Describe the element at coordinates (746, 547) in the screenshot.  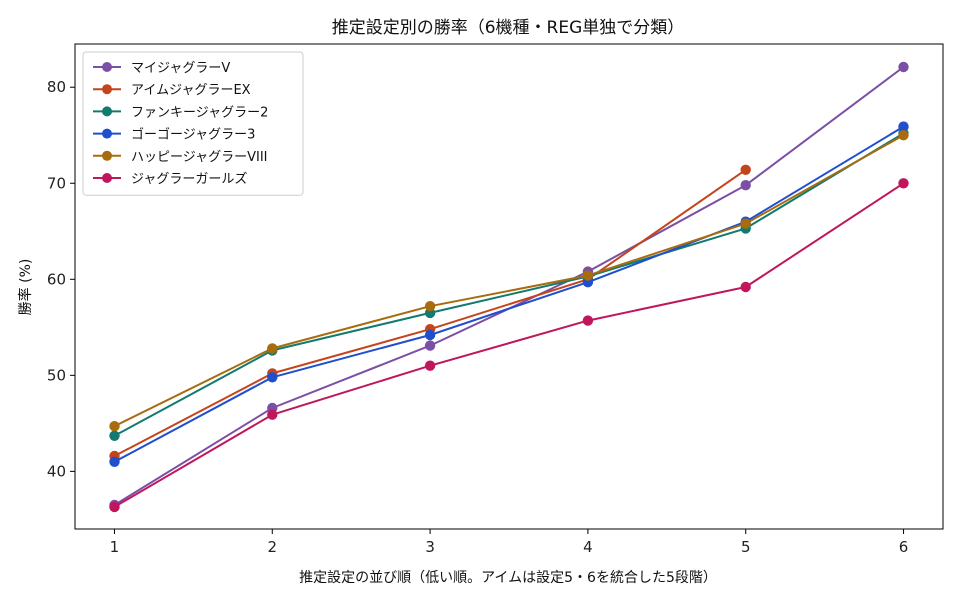
I see `x-tick-label: 5` at that location.